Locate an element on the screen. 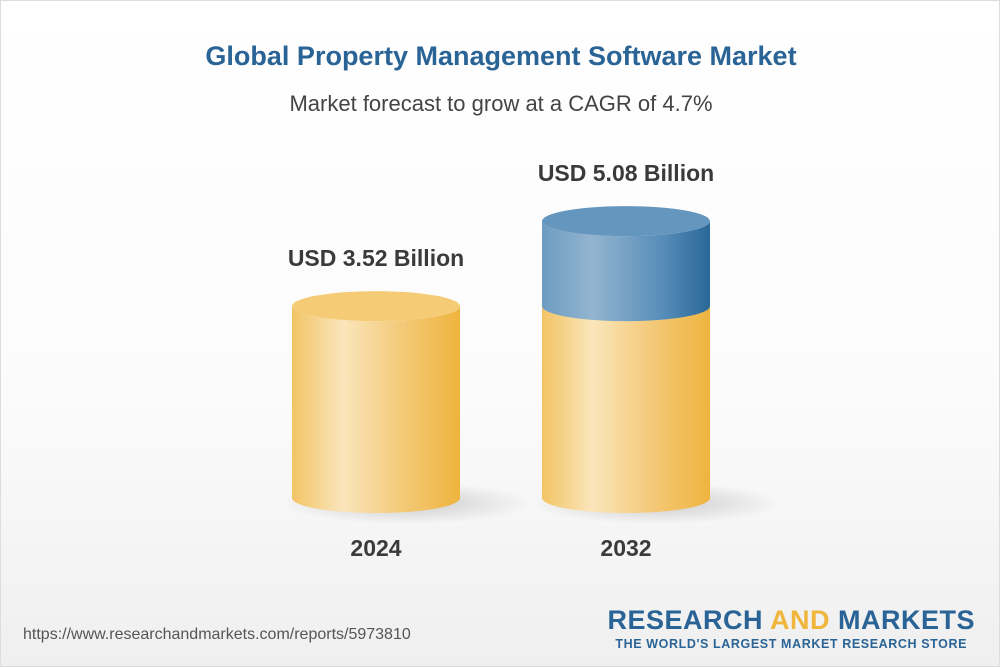 This screenshot has height=668, width=1000. cylinder-2024-base-top is located at coordinates (376, 306).